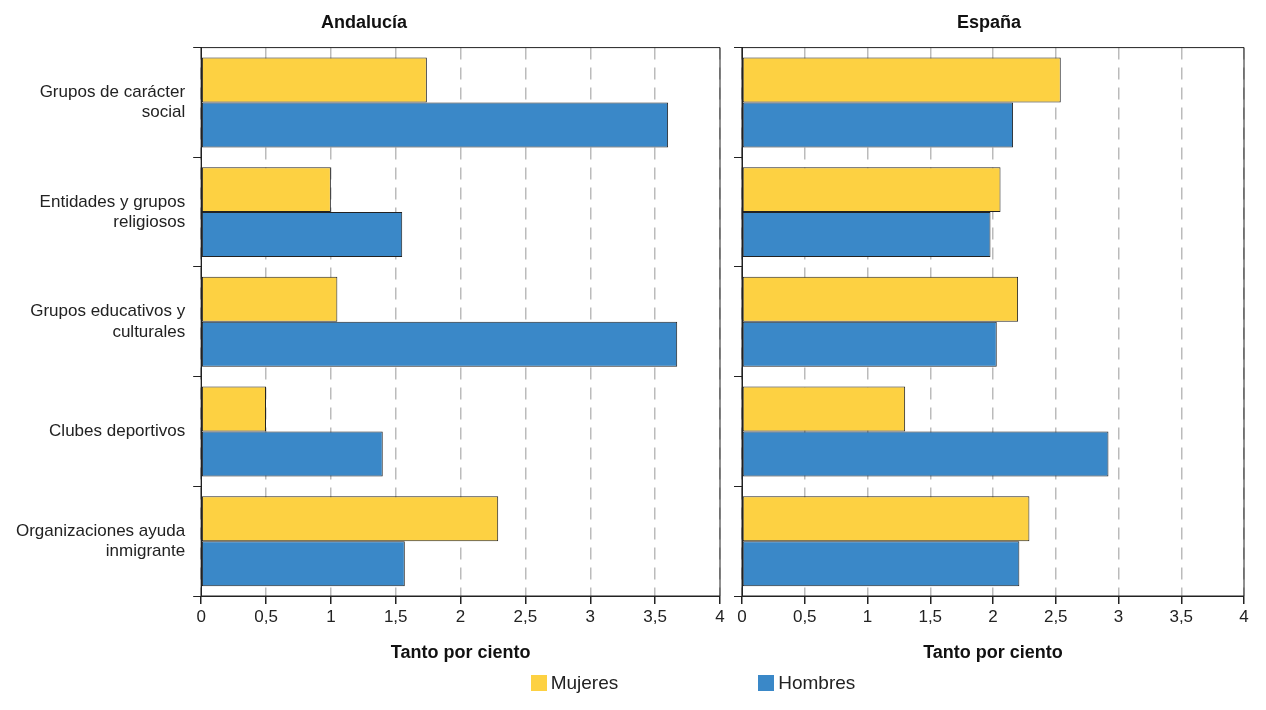  Describe the element at coordinates (108, 321) in the screenshot. I see `y-tick-label: Grupos educativos y culturales` at that location.